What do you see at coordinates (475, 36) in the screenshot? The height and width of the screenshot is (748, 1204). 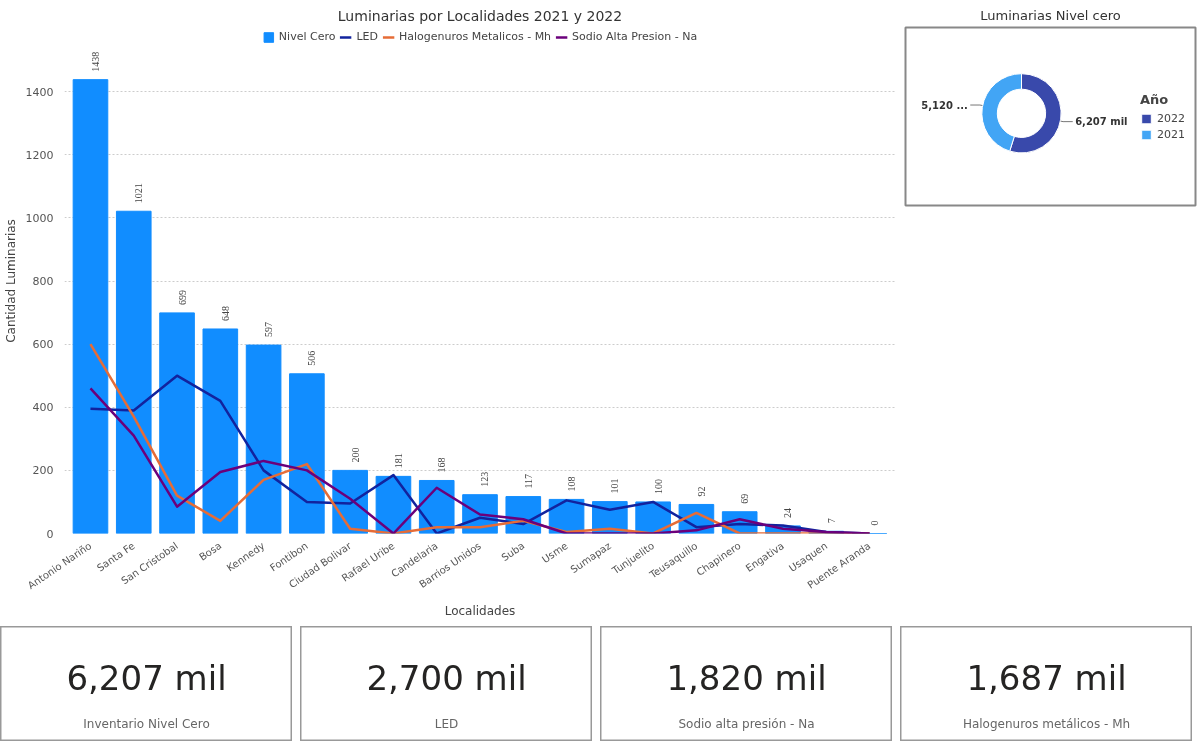 I see `legend-label: Halogenuros Metalicos - Mh` at bounding box center [475, 36].